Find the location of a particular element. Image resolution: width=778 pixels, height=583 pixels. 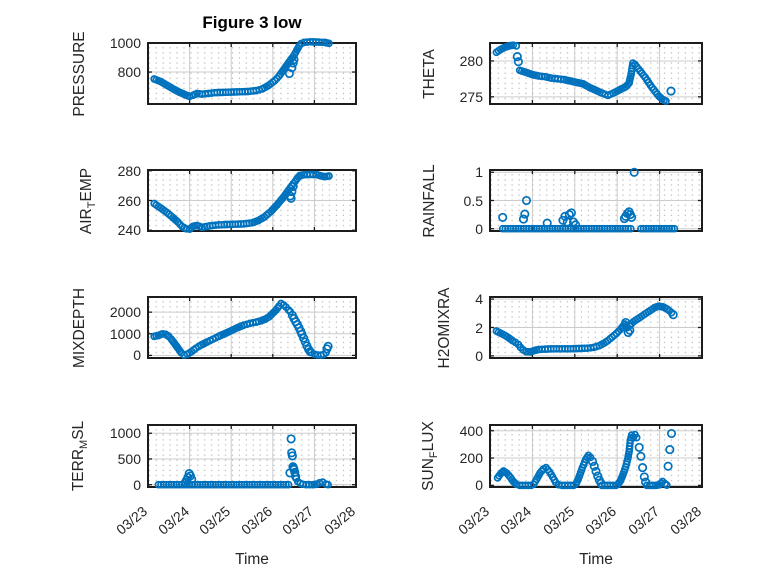

rainfall-ytick-0.5: 0.5 is located at coordinates (473, 200).